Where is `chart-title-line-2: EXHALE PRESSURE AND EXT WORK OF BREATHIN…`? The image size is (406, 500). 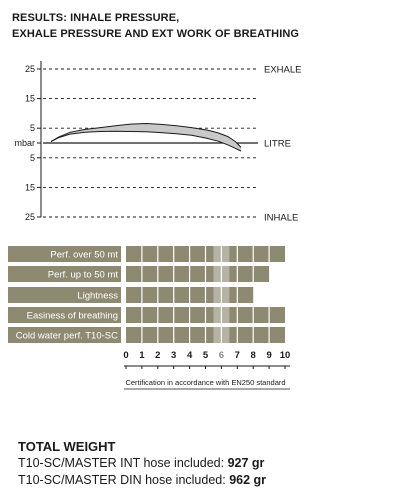 chart-title-line-2: EXHALE PRESSURE AND EXT WORK OF BREATHIN… is located at coordinates (156, 34).